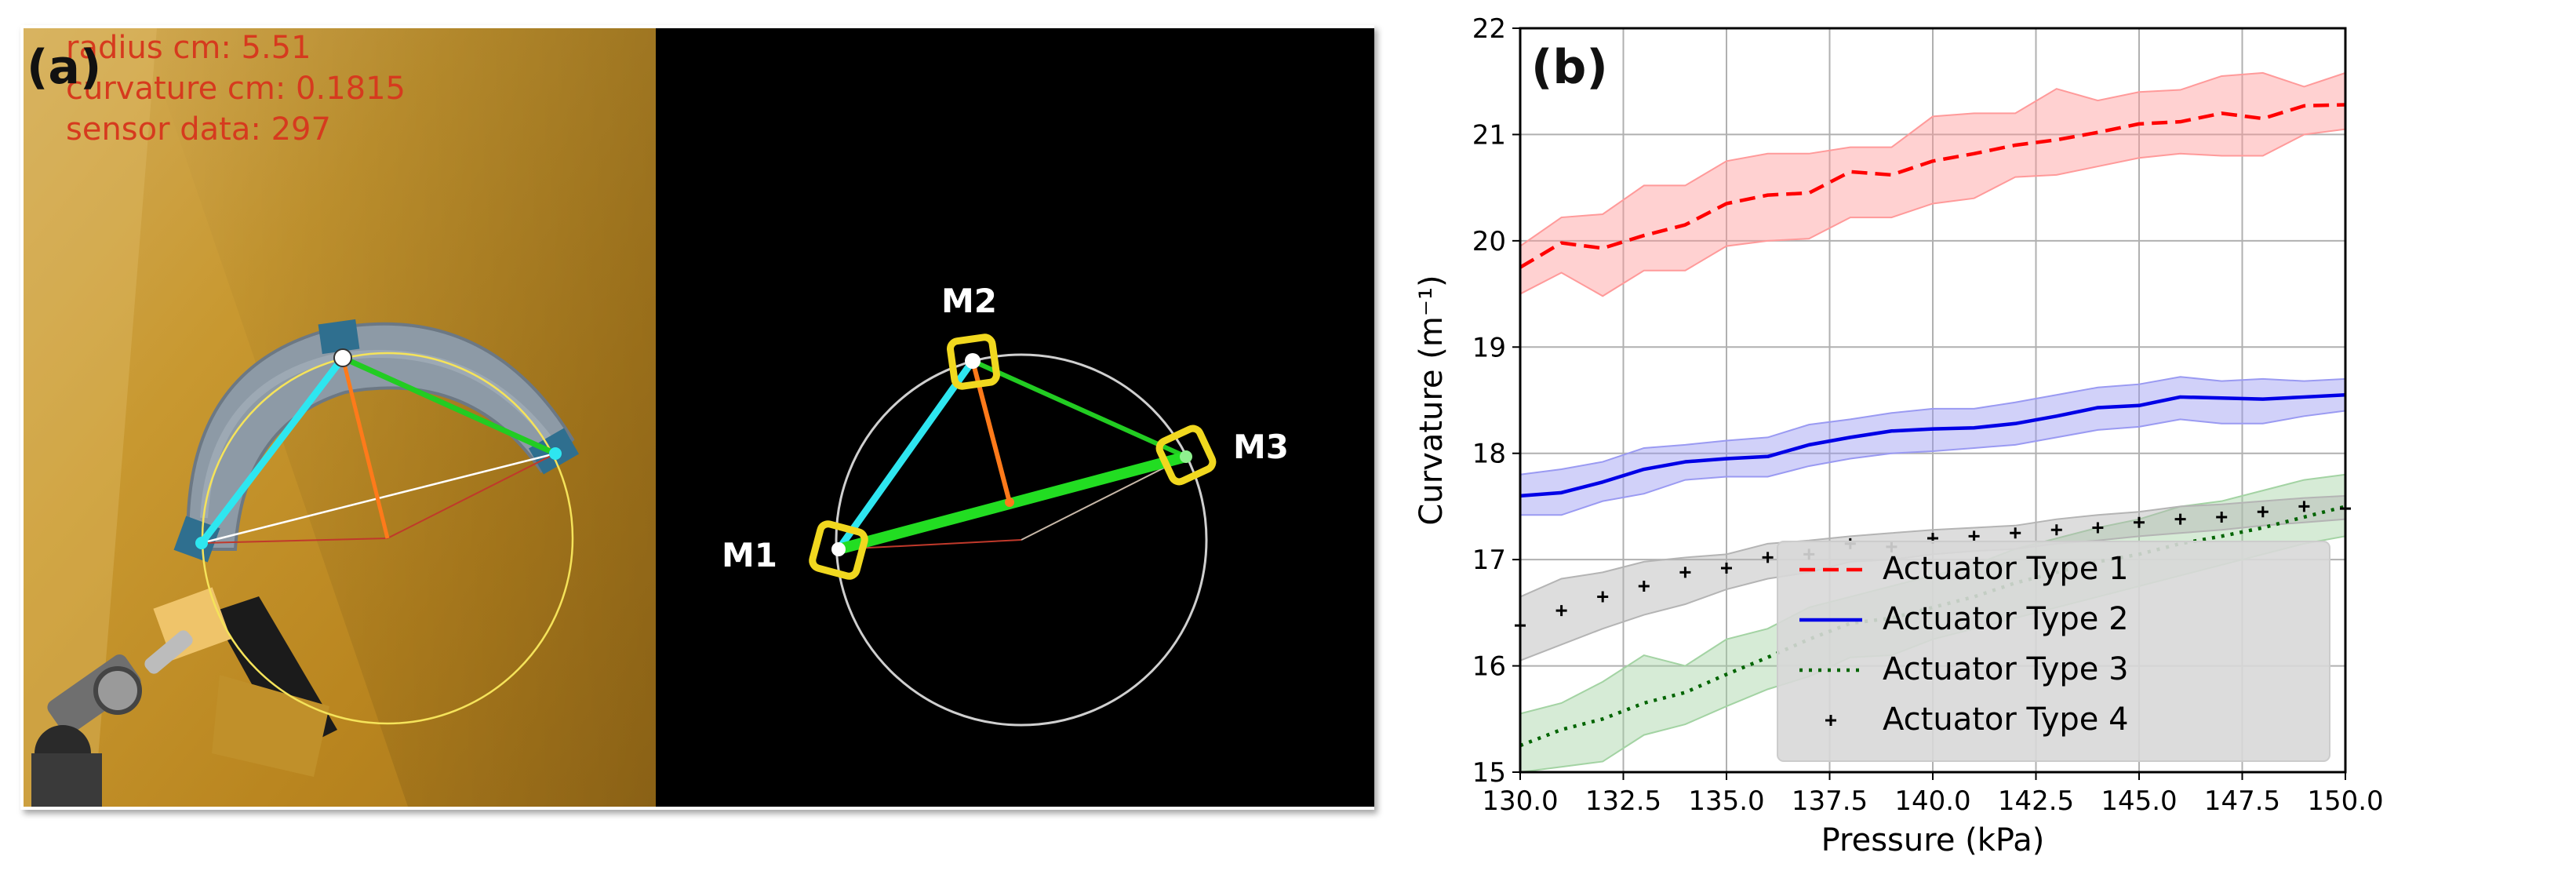 The image size is (2576, 882). I want to click on y-tick-label: 22, so click(1489, 29).